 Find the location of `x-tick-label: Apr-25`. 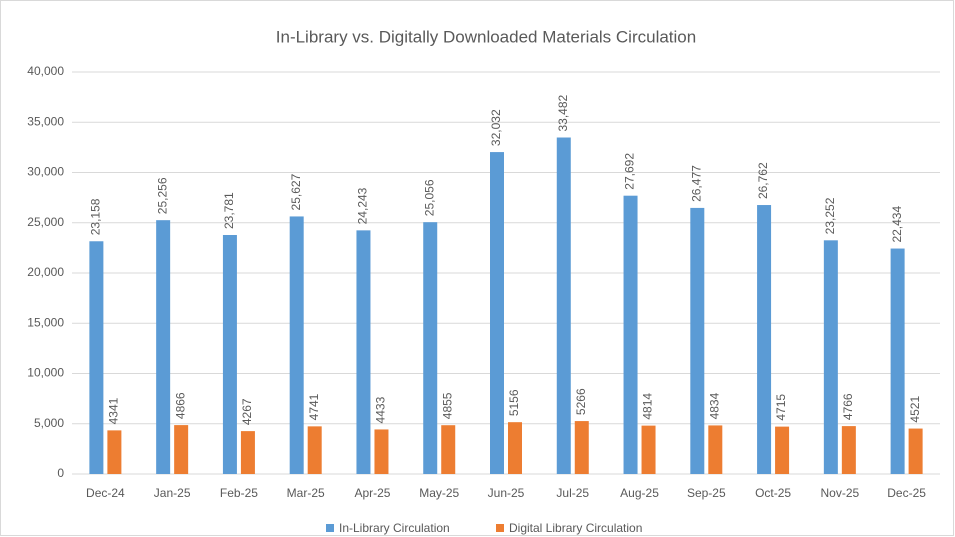

x-tick-label: Apr-25 is located at coordinates (372, 493).